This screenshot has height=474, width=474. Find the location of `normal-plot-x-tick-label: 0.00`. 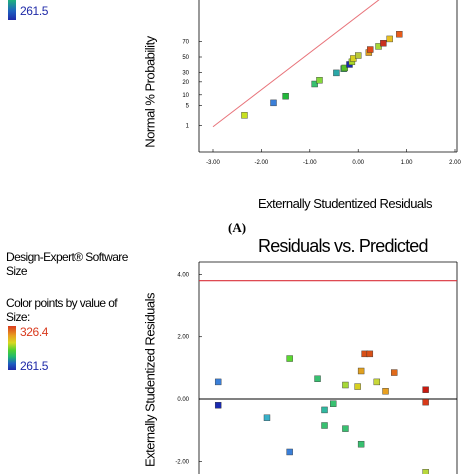

normal-plot-x-tick-label: 0.00 is located at coordinates (358, 163).